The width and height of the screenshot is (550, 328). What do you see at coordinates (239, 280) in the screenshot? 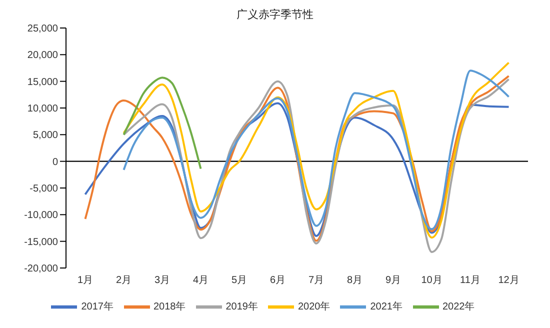
I see `x-tick-label: 5月` at bounding box center [239, 280].